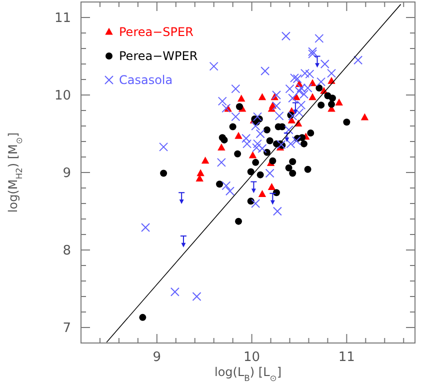  What do you see at coordinates (156, 32) in the screenshot?
I see `legend-label: Perea−SPER` at bounding box center [156, 32].